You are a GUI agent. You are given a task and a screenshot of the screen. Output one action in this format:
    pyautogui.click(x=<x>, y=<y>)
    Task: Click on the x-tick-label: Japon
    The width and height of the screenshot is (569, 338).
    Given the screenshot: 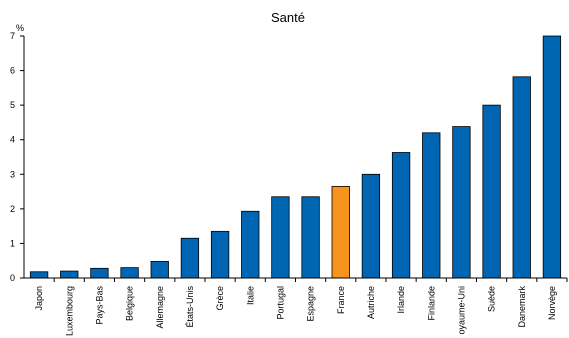 What is the action you would take?
    pyautogui.click(x=39, y=298)
    